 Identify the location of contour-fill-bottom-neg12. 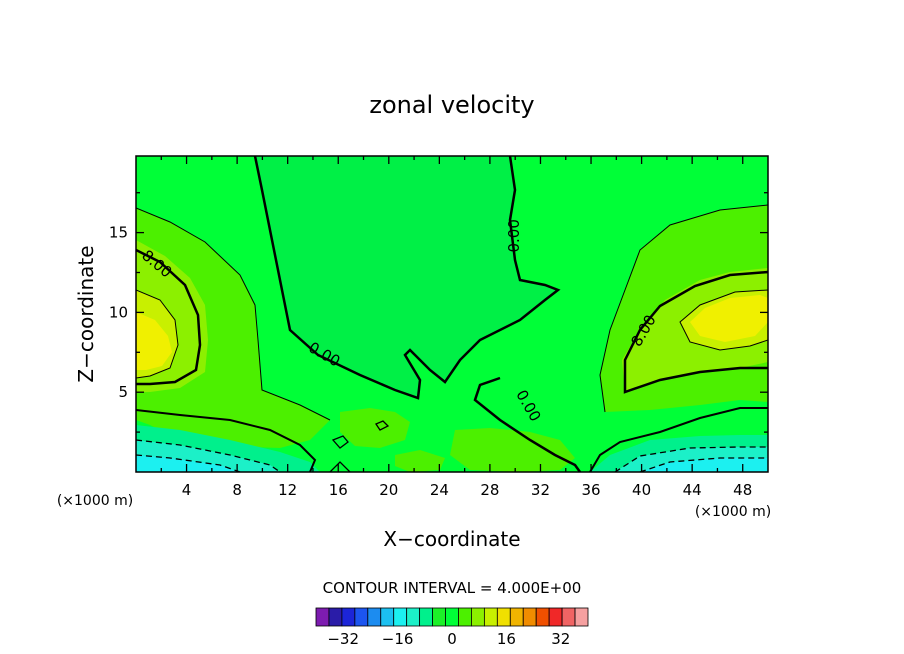
(188, 463).